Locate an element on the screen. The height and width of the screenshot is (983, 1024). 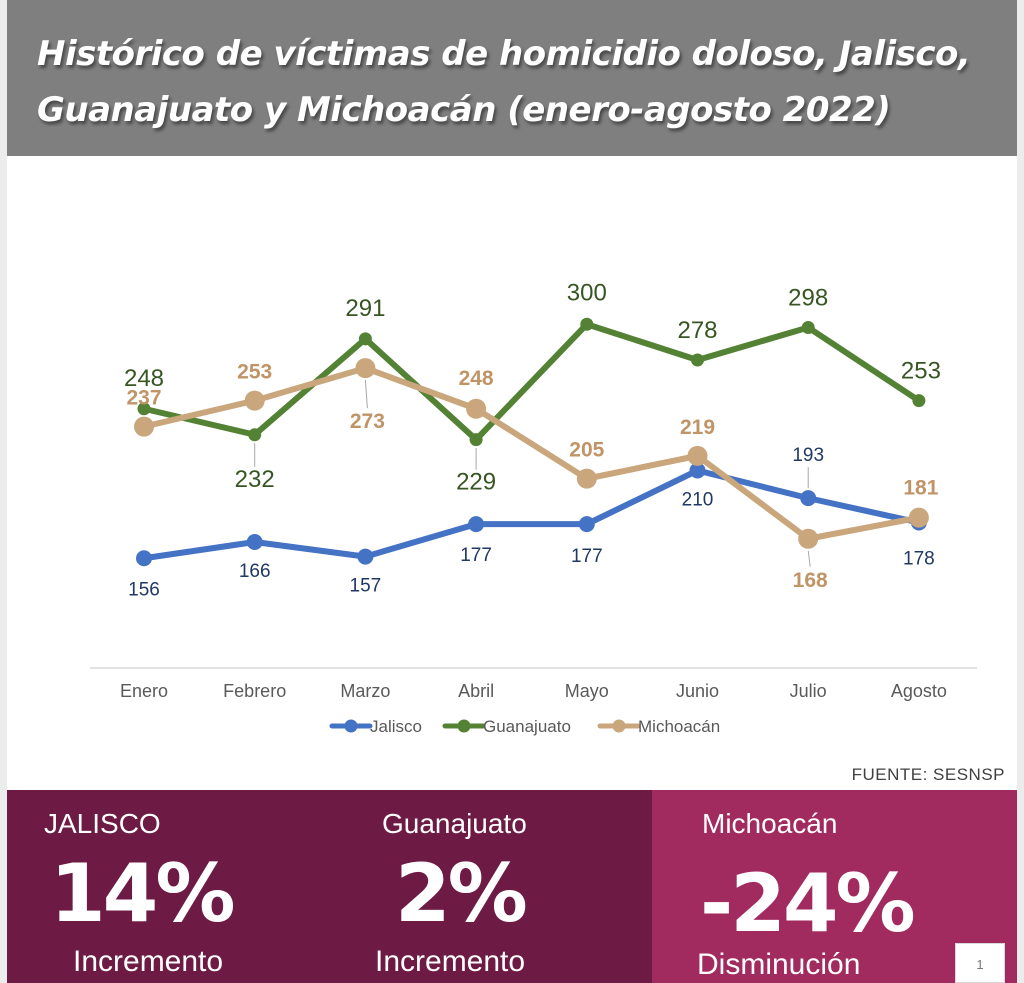
data-label: 156 is located at coordinates (144, 589).